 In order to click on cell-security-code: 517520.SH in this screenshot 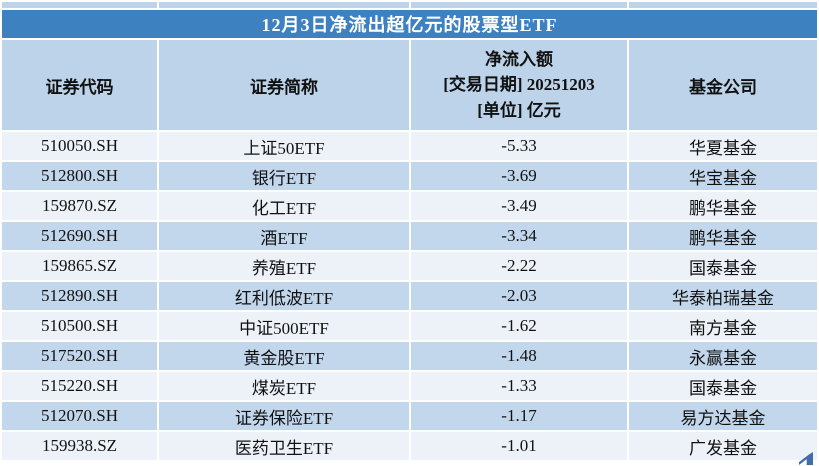, I will do `click(79, 356)`.